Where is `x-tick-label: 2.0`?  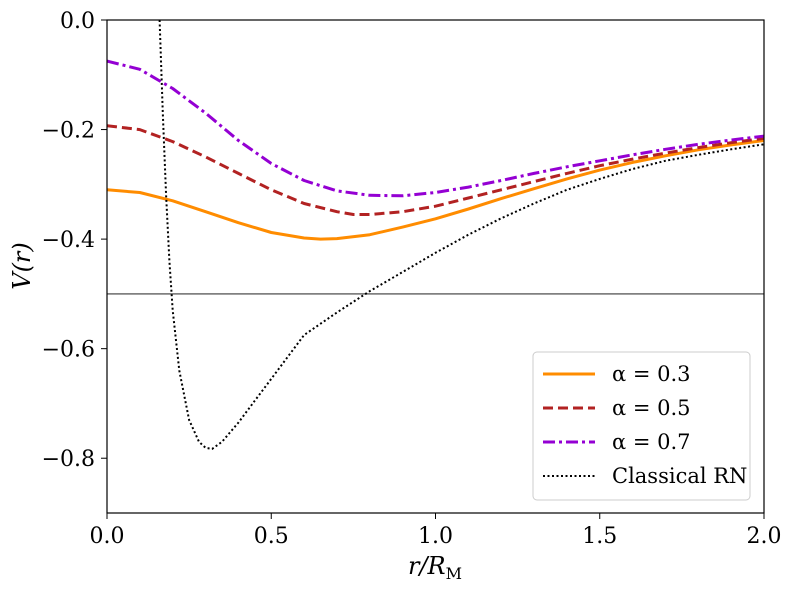
x-tick-label: 2.0 is located at coordinates (764, 536).